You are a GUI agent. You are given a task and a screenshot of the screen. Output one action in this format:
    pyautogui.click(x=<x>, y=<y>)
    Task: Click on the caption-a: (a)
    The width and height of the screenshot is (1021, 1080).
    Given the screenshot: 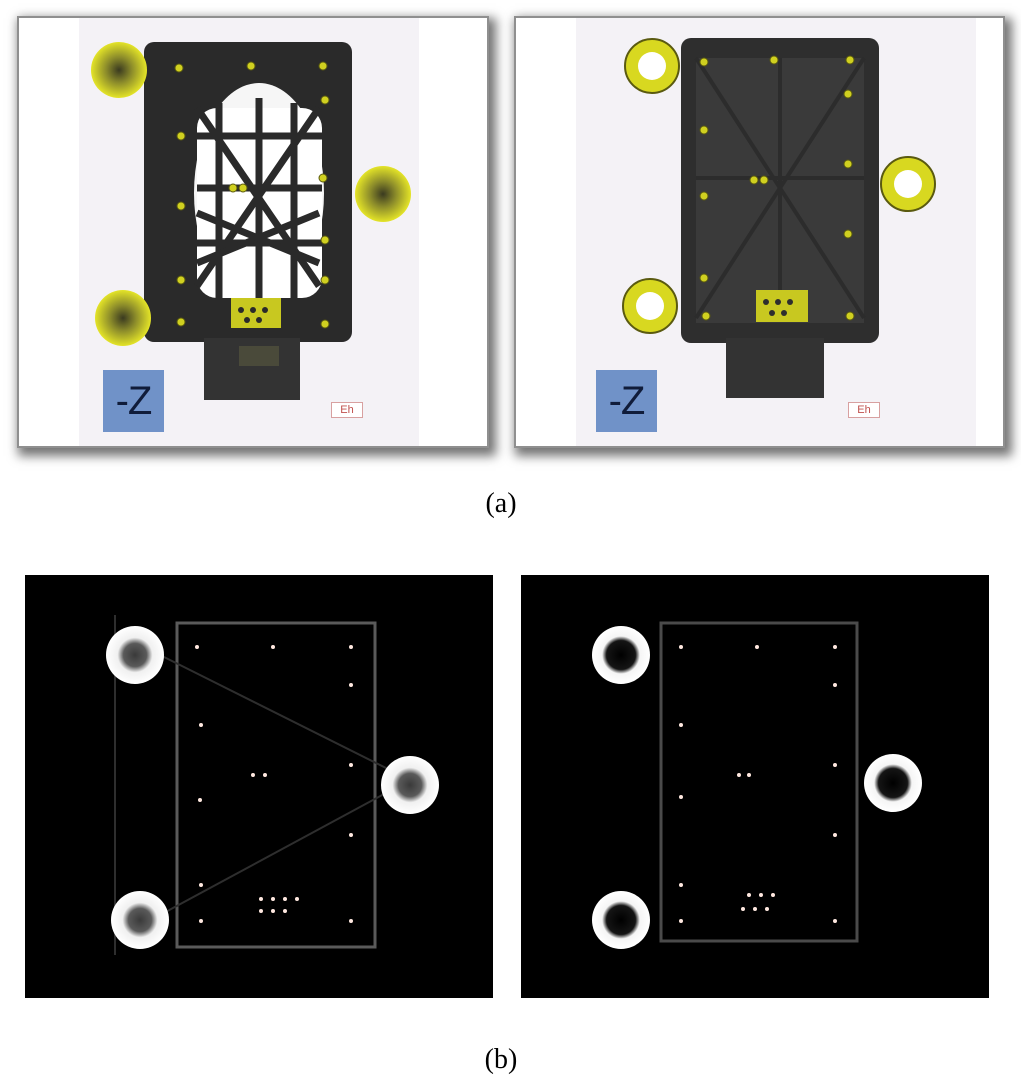 What is the action you would take?
    pyautogui.click(x=501, y=503)
    